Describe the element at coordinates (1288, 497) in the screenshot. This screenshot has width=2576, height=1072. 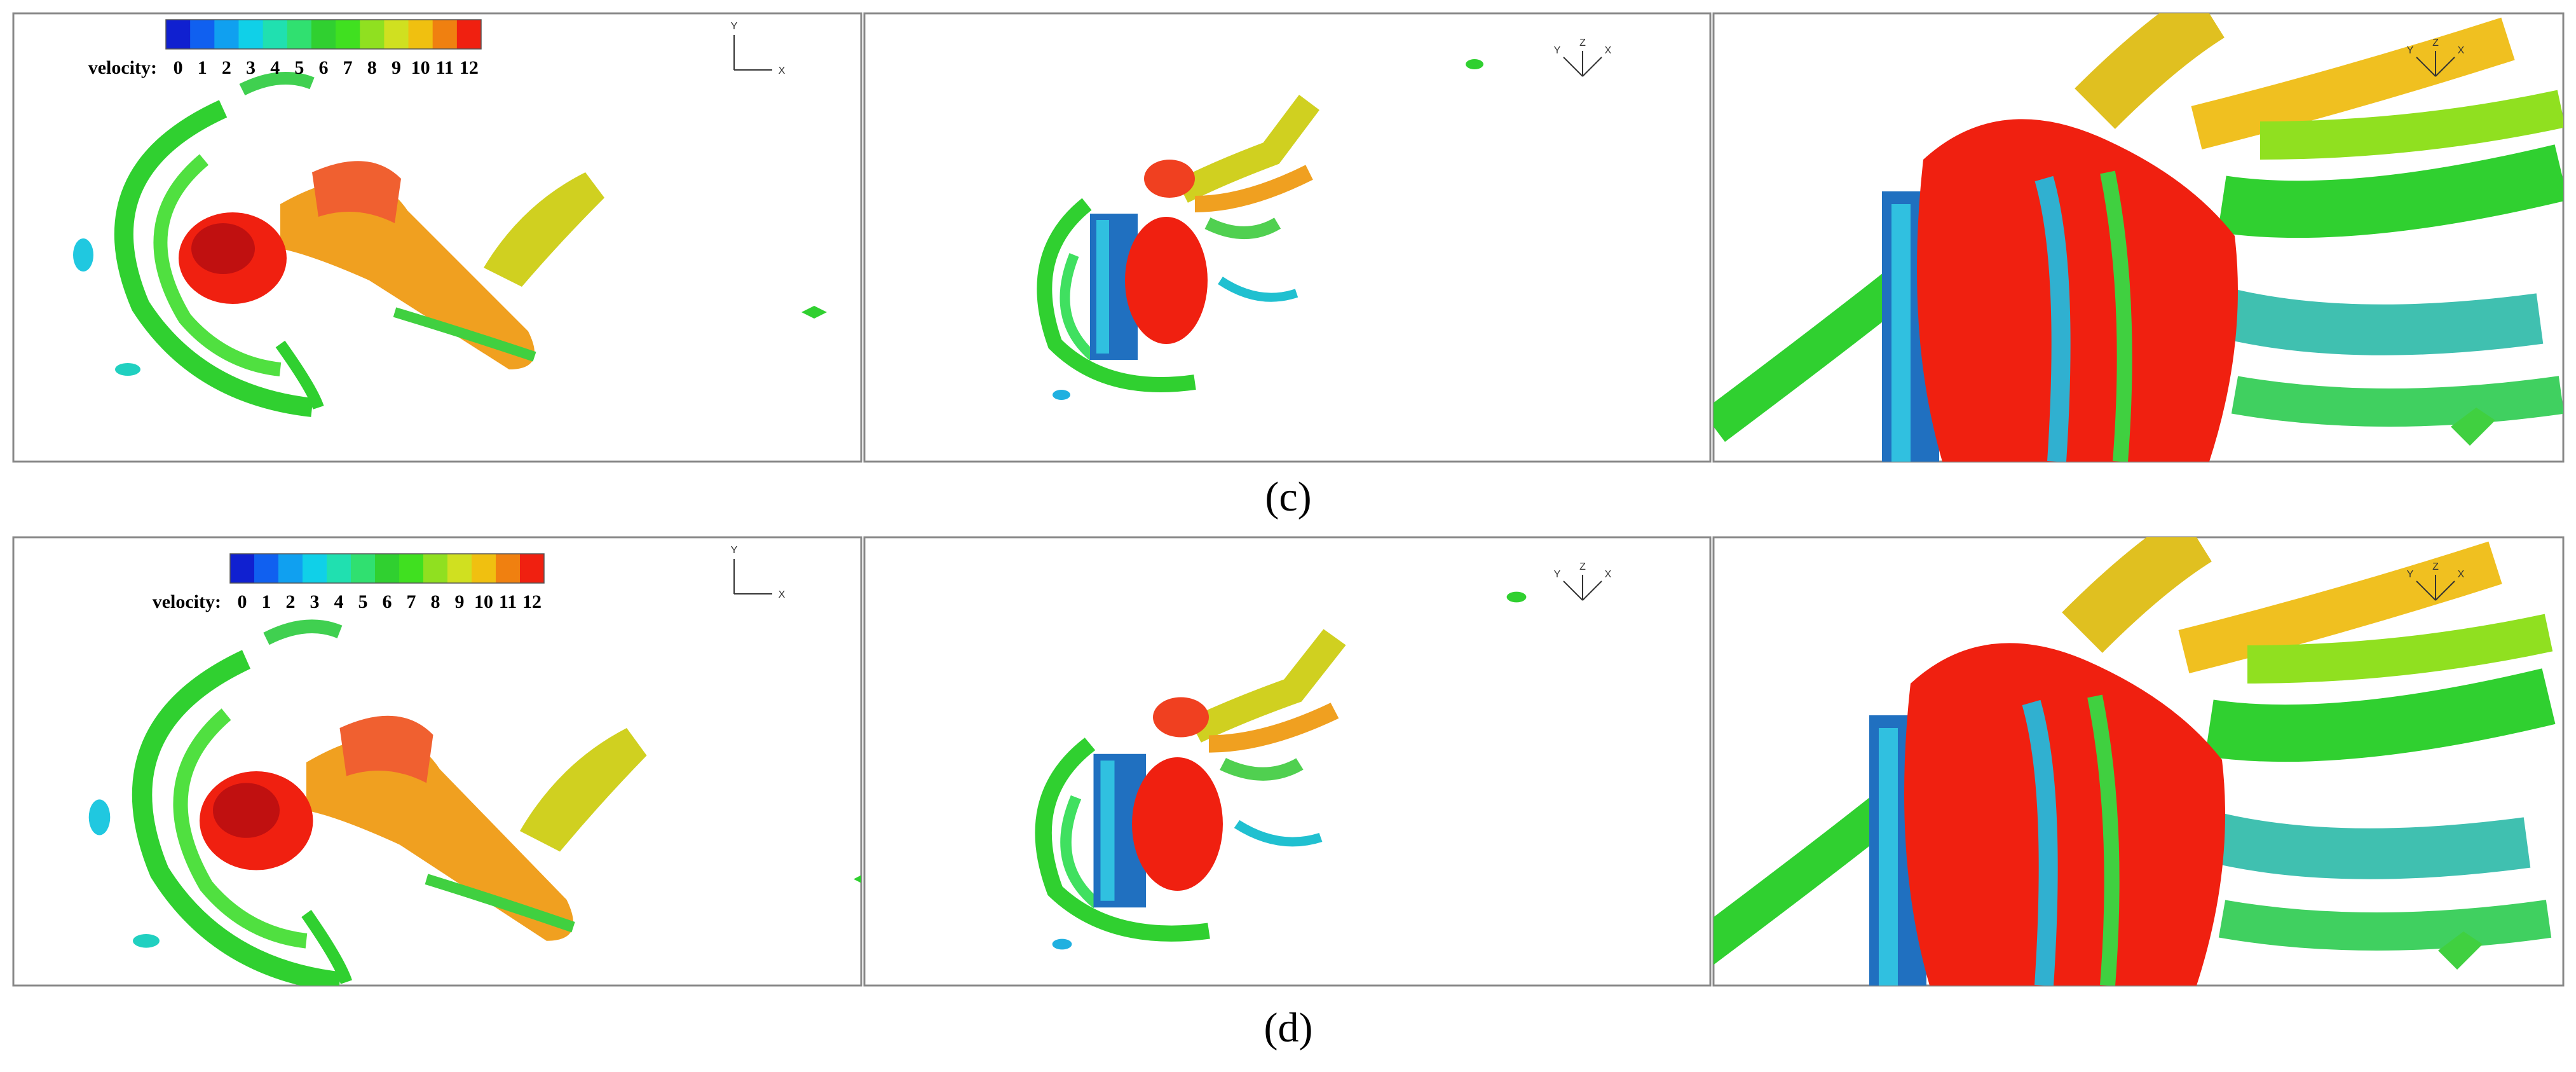
I see `panel-label: (c)` at that location.